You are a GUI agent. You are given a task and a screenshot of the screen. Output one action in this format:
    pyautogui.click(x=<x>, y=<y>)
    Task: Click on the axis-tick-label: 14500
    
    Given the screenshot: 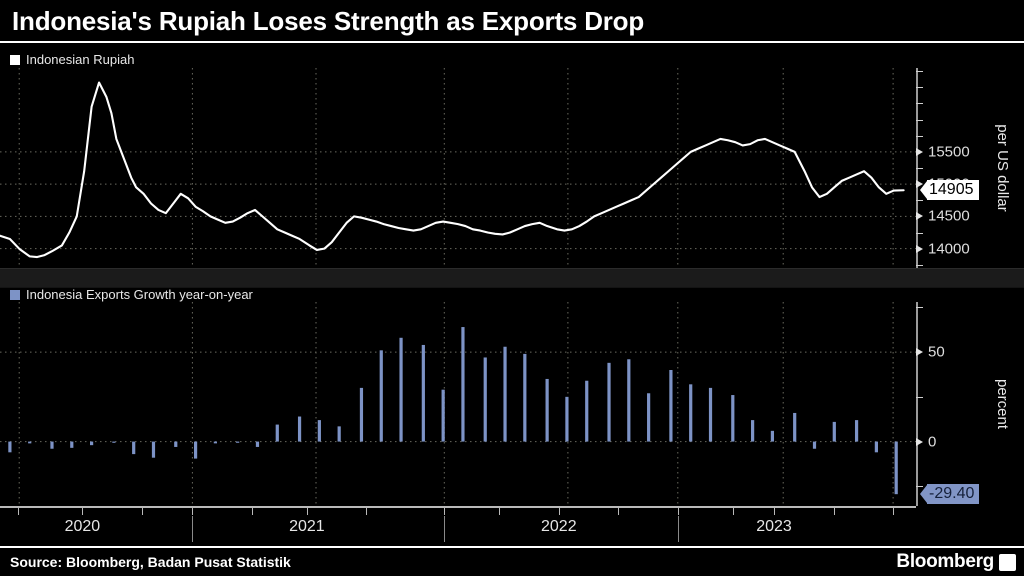 What is the action you would take?
    pyautogui.click(x=949, y=216)
    